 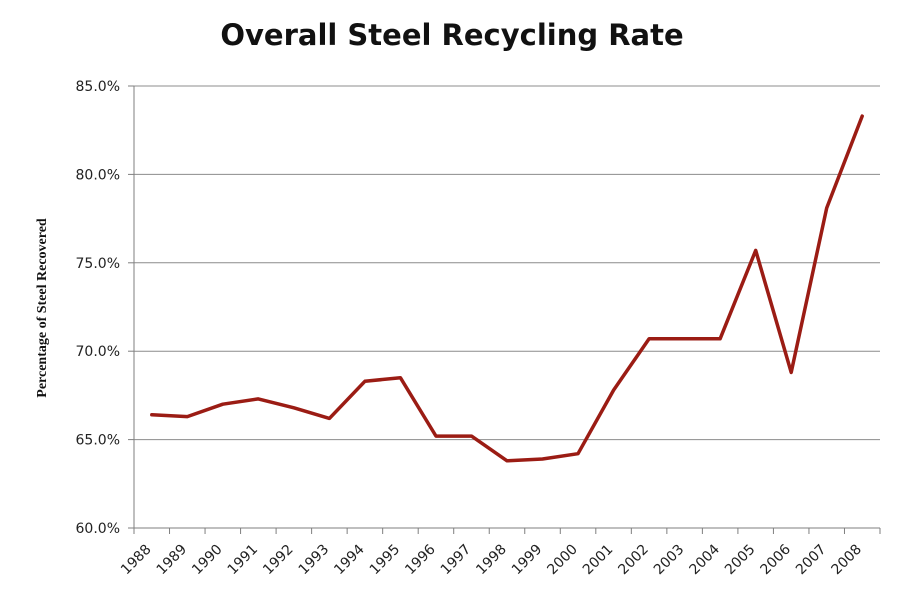 What do you see at coordinates (452, 35) in the screenshot?
I see `chart-title: Overall Steel Recycling Rate` at bounding box center [452, 35].